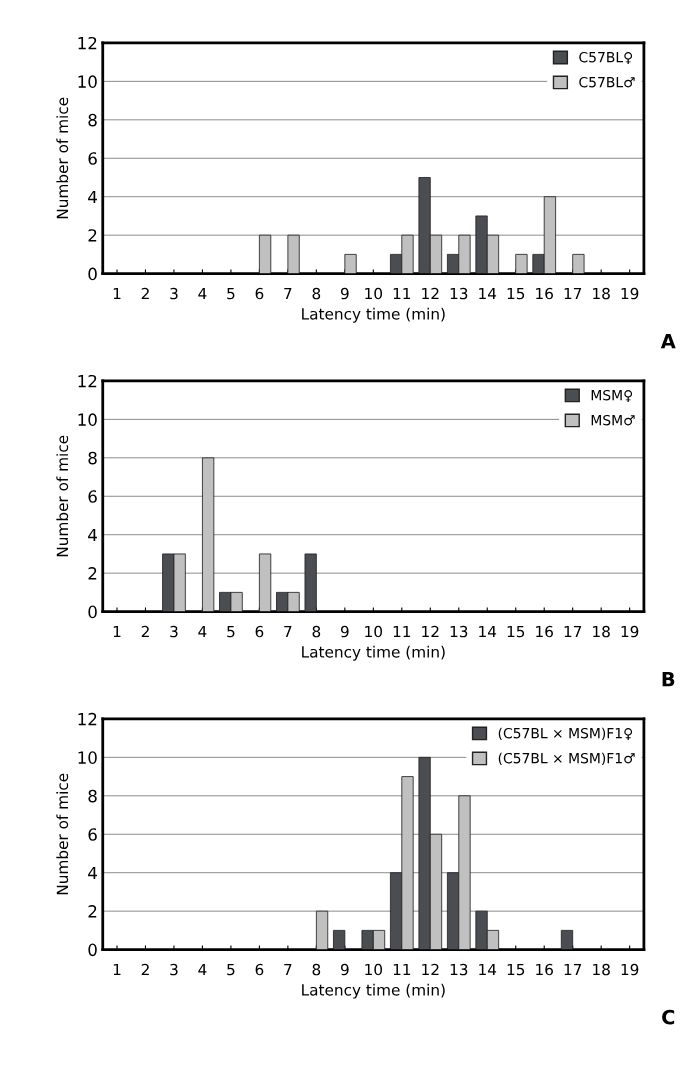 Image resolution: width=685 pixels, height=1073 pixels. I want to click on legend-label: (C57BL × MSM)F1♂, so click(566, 759).